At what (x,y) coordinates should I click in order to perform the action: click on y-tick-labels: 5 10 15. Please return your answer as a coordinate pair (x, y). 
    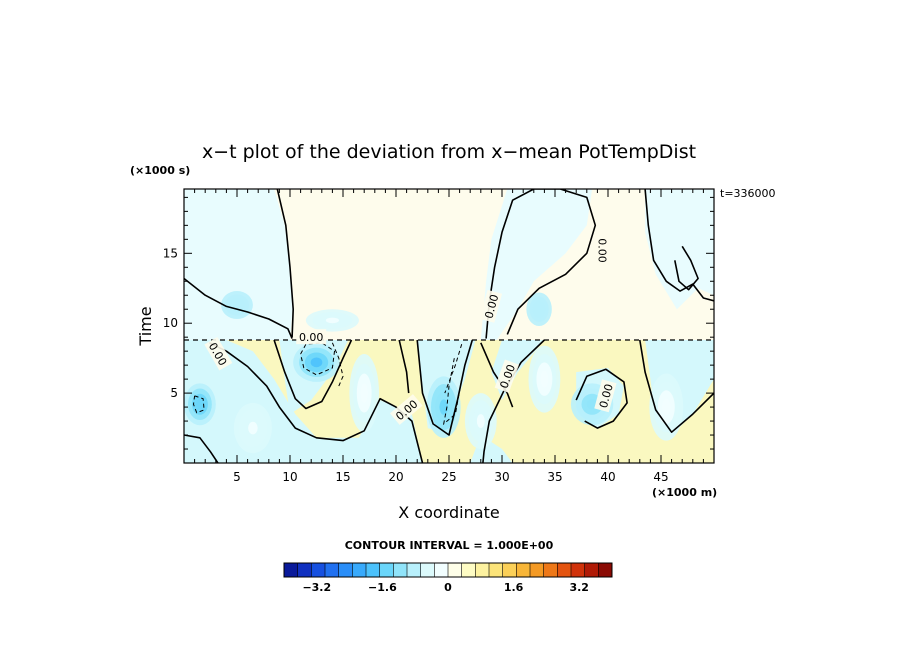
    Looking at the image, I should click on (170, 323).